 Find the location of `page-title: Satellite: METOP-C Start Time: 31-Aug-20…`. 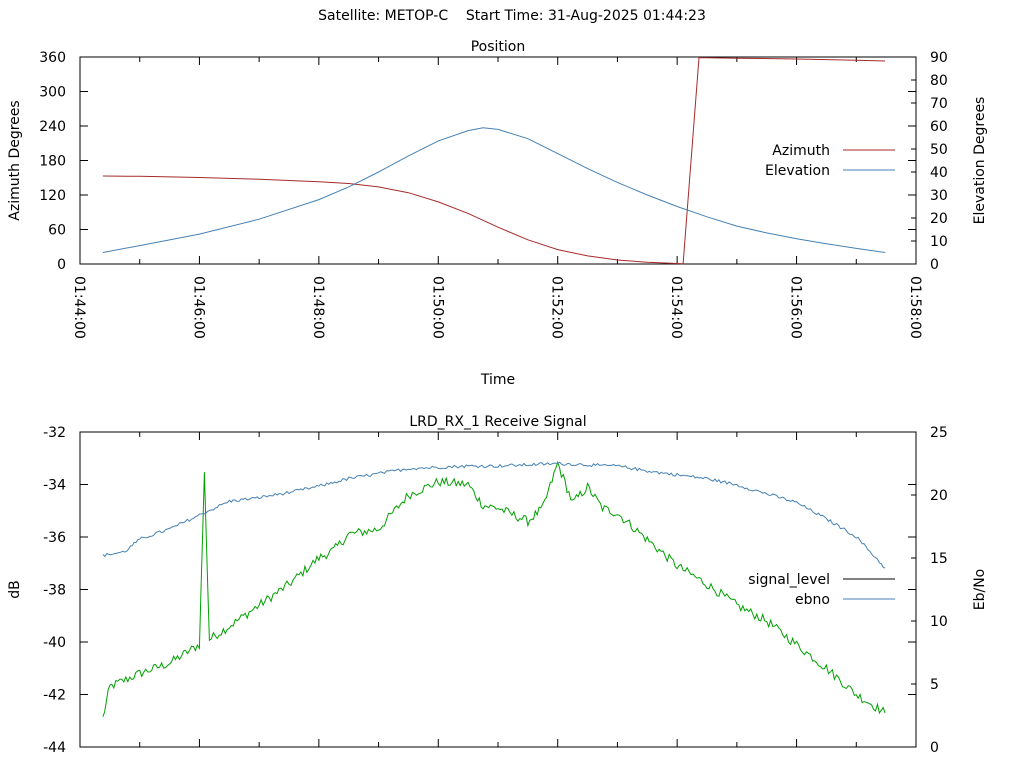

page-title: Satellite: METOP-C Start Time: 31-Aug-20… is located at coordinates (512, 16).